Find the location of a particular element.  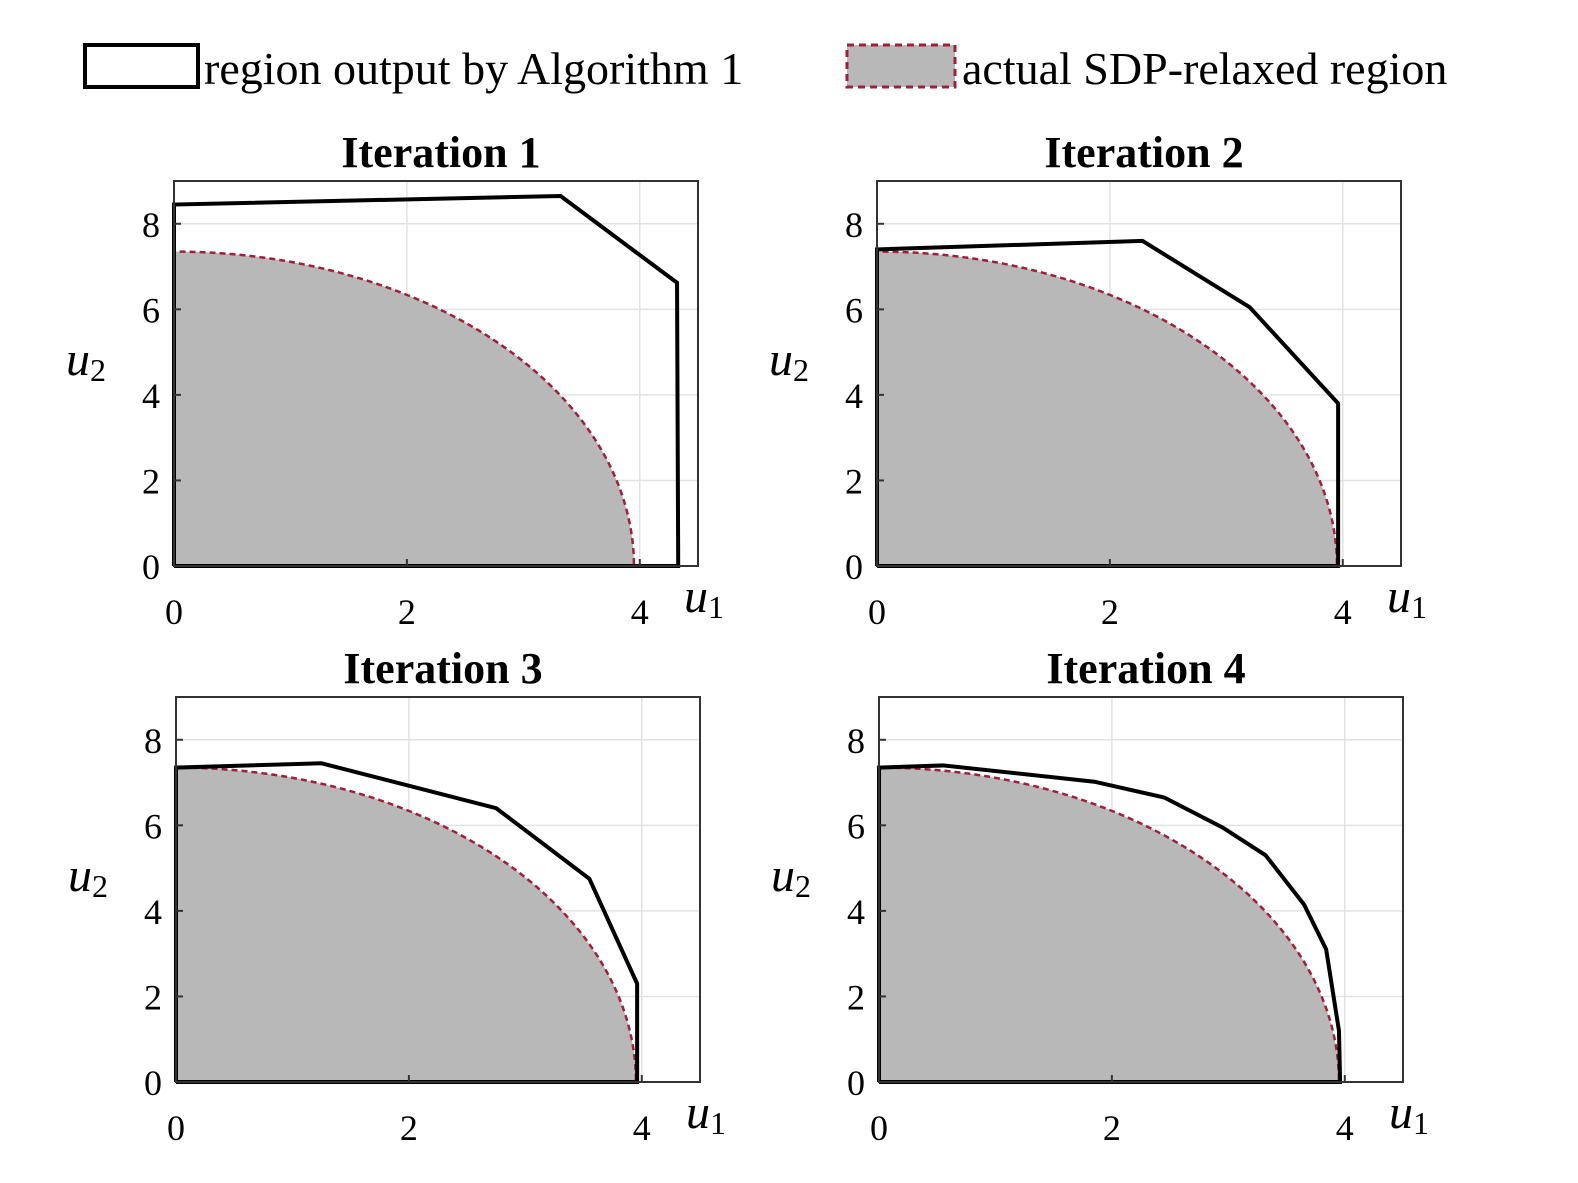

legend-actual-label: actual SDP-relaxed region is located at coordinates (1204, 68).